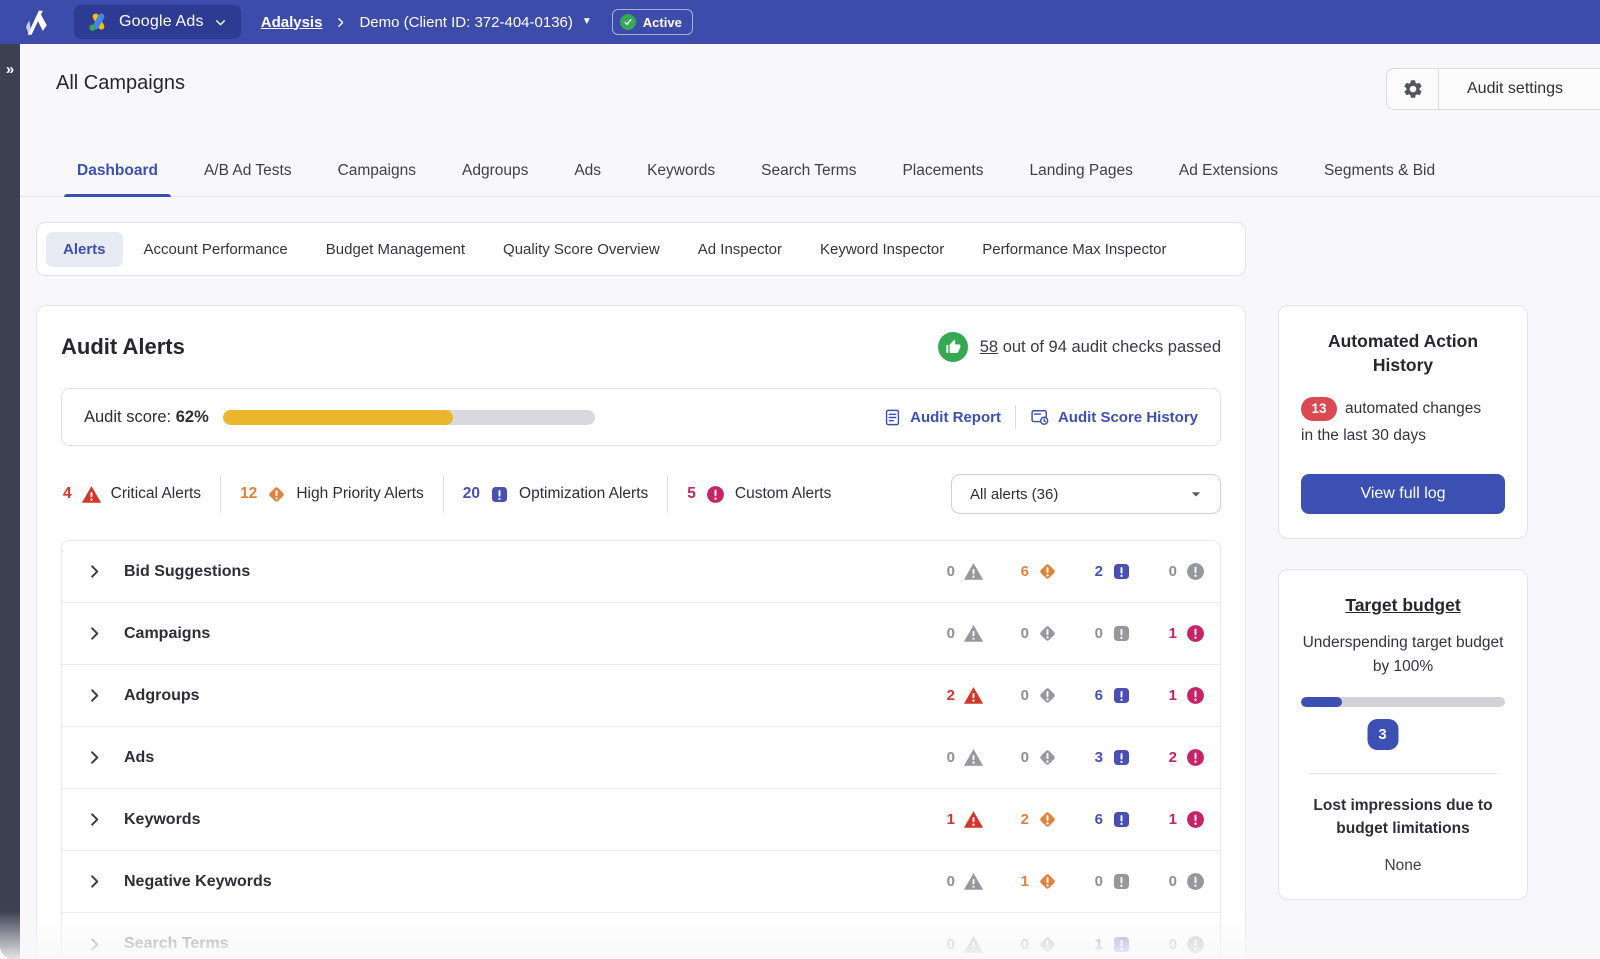  What do you see at coordinates (1196, 494) in the screenshot?
I see `dropdown-caret-icon` at bounding box center [1196, 494].